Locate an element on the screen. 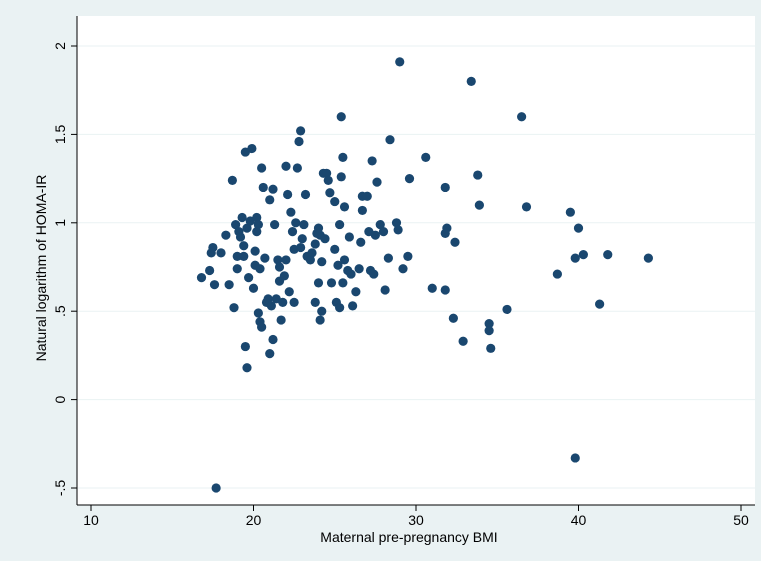  y-axis-label: Natural logarithm of HOMA-IR is located at coordinates (41, 268).